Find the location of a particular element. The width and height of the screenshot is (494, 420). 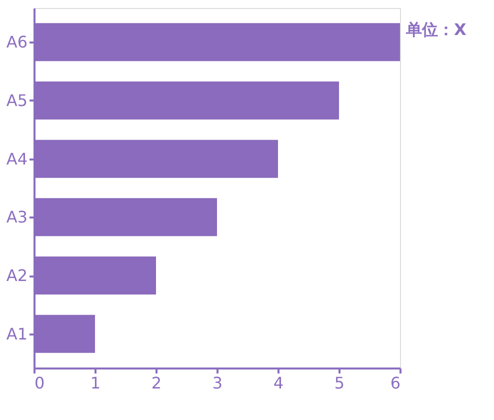

x-tick-label: 3 is located at coordinates (217, 383).